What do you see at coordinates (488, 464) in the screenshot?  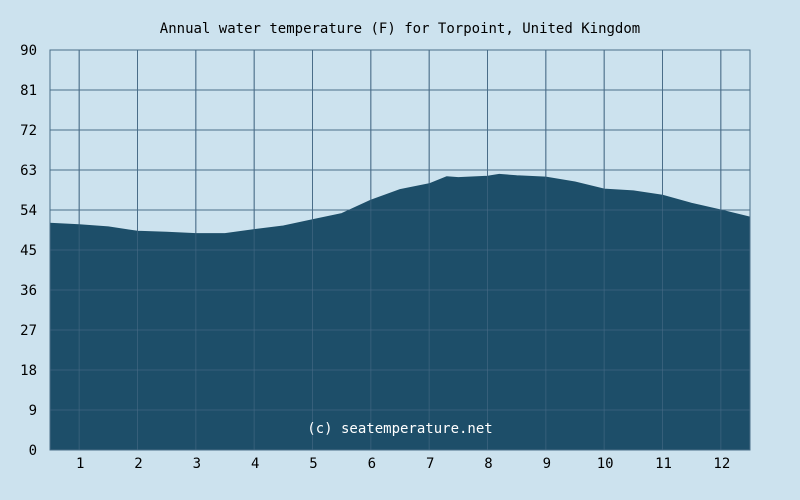 I see `x-tick-label: 8` at bounding box center [488, 464].